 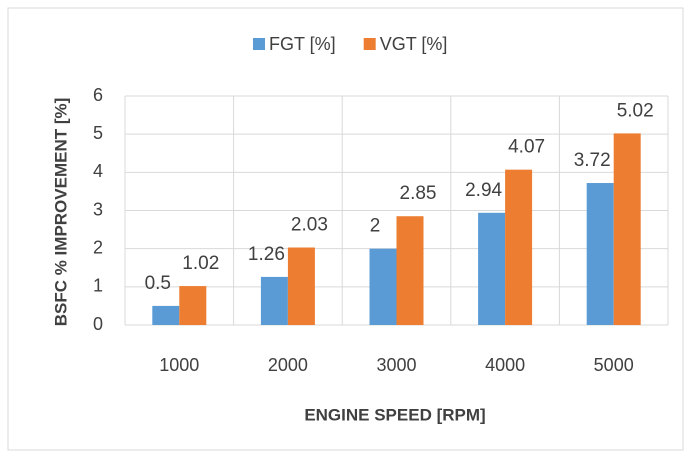 What do you see at coordinates (418, 193) in the screenshot?
I see `value-label: 2.85` at bounding box center [418, 193].